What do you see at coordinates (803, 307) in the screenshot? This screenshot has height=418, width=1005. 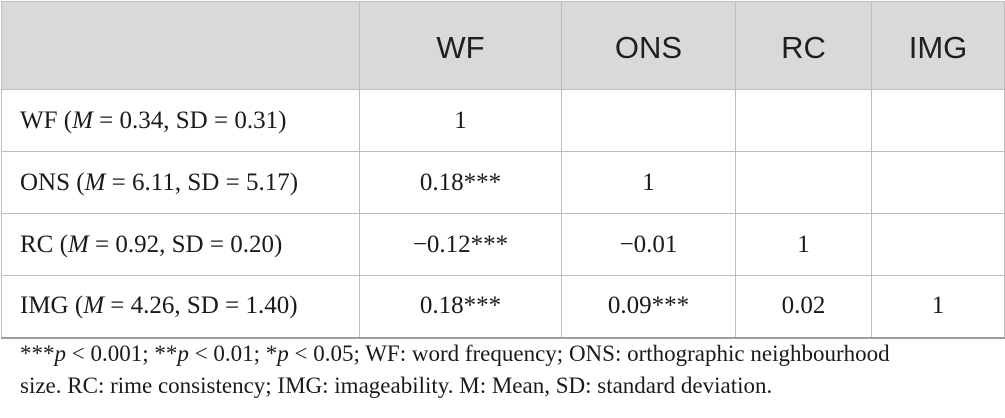 I see `cell-img-rc: 0.02` at bounding box center [803, 307].